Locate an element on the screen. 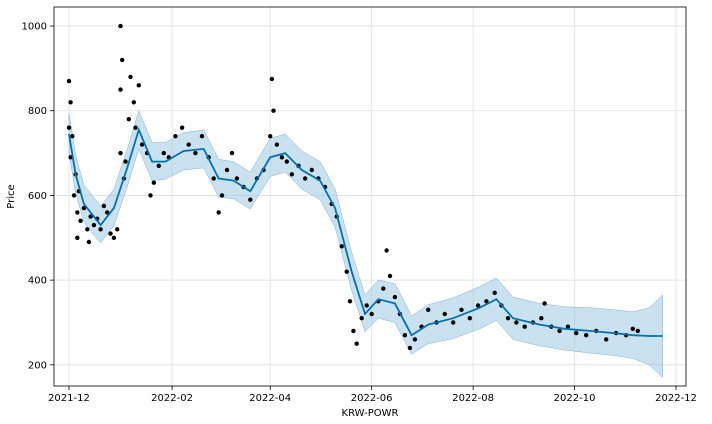 The image size is (712, 424). y-tick-label: 600 is located at coordinates (37, 196).